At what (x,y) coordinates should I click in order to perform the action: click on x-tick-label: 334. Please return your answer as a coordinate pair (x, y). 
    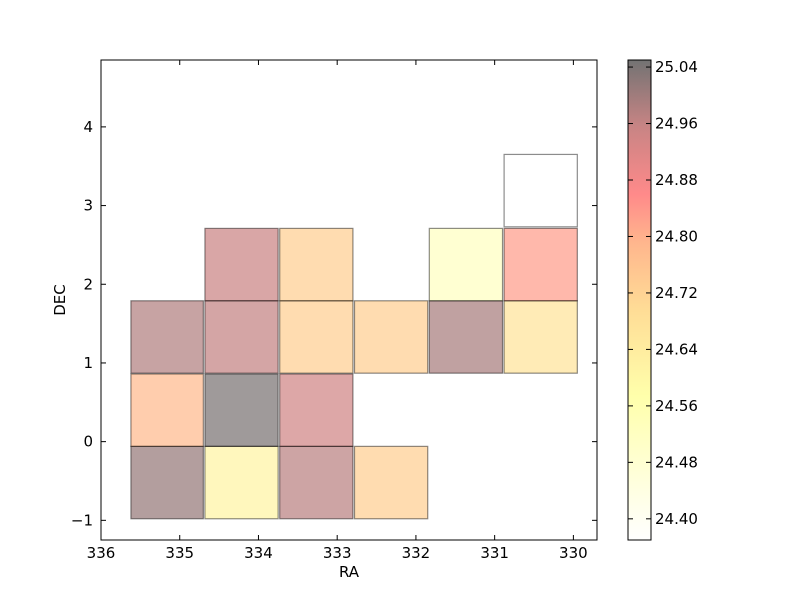
    Looking at the image, I should click on (258, 553).